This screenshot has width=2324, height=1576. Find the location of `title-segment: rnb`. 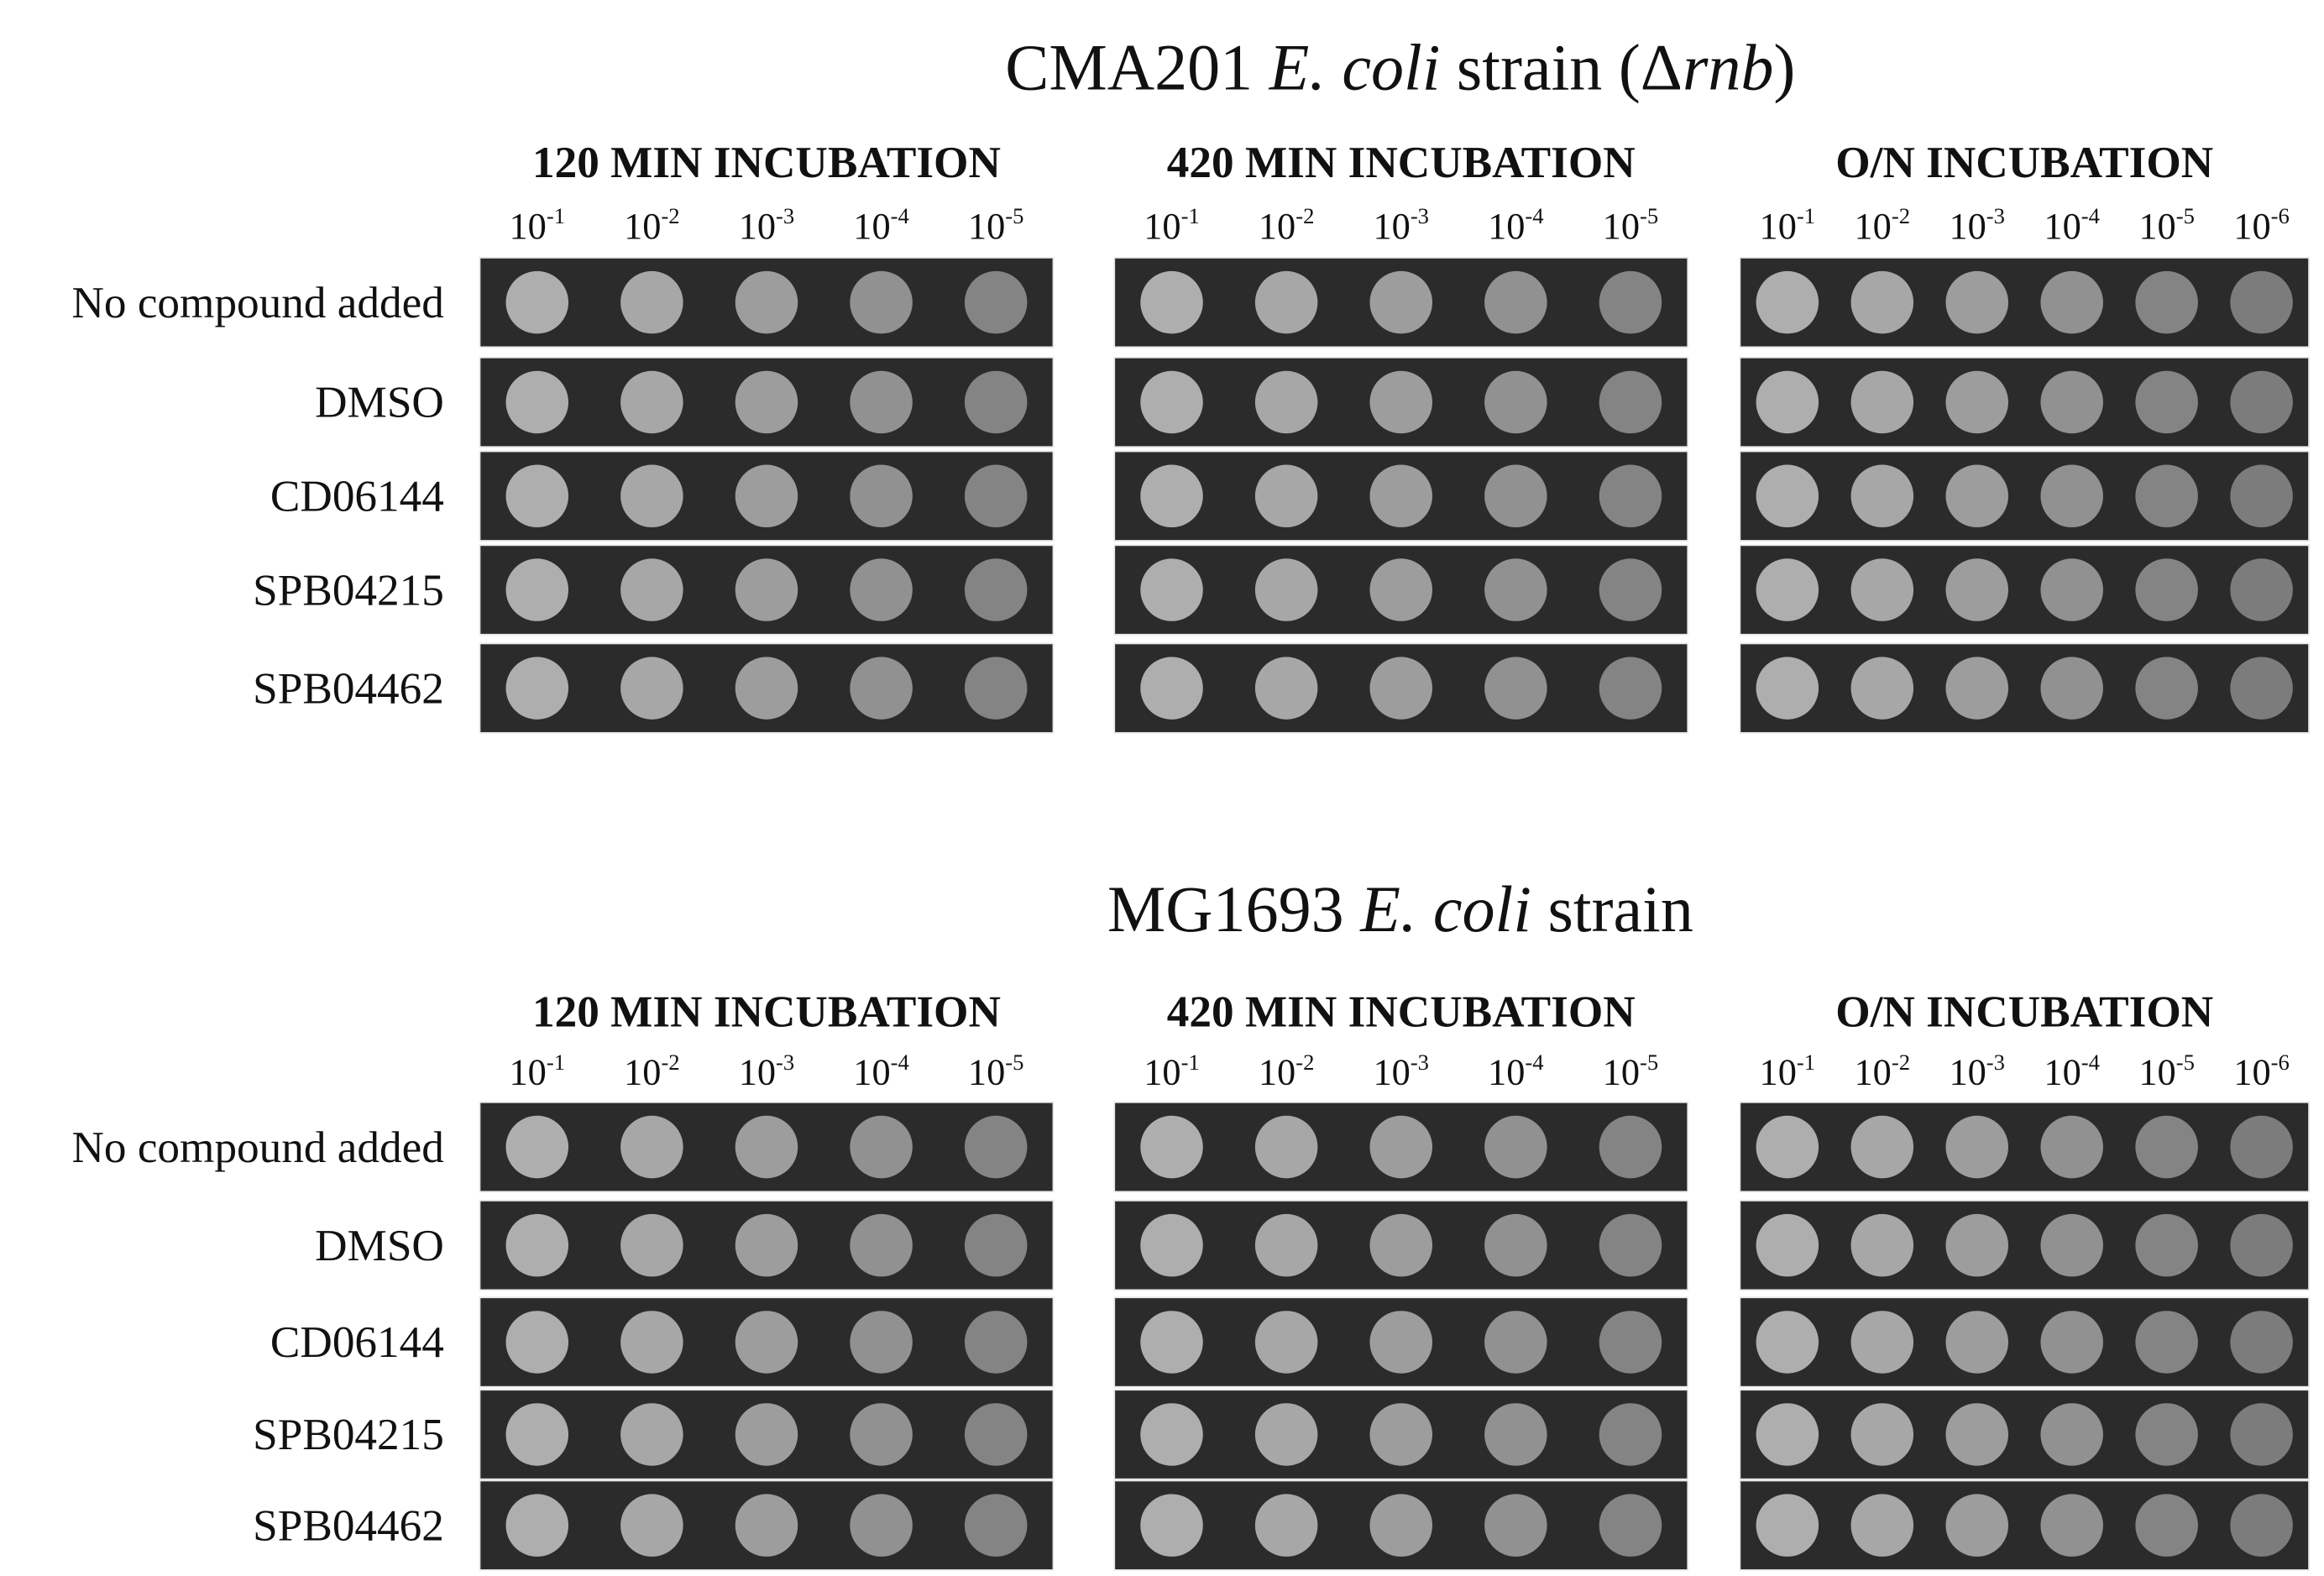

title-segment: rnb is located at coordinates (1728, 66).